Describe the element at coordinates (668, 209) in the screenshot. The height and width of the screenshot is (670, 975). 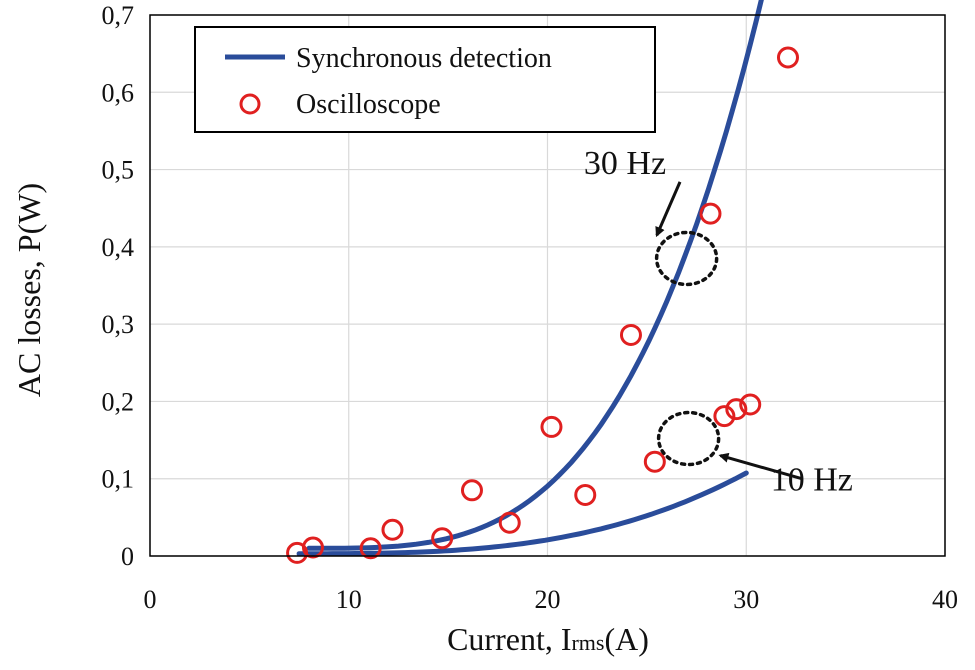
I see `annotation-arrow-30hz` at that location.